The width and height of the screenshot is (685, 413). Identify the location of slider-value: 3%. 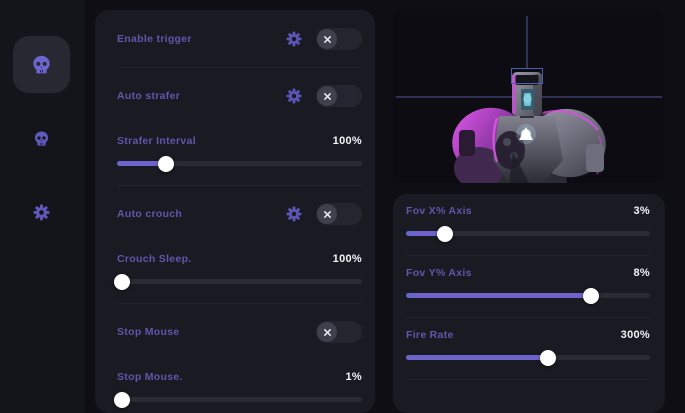
(641, 211).